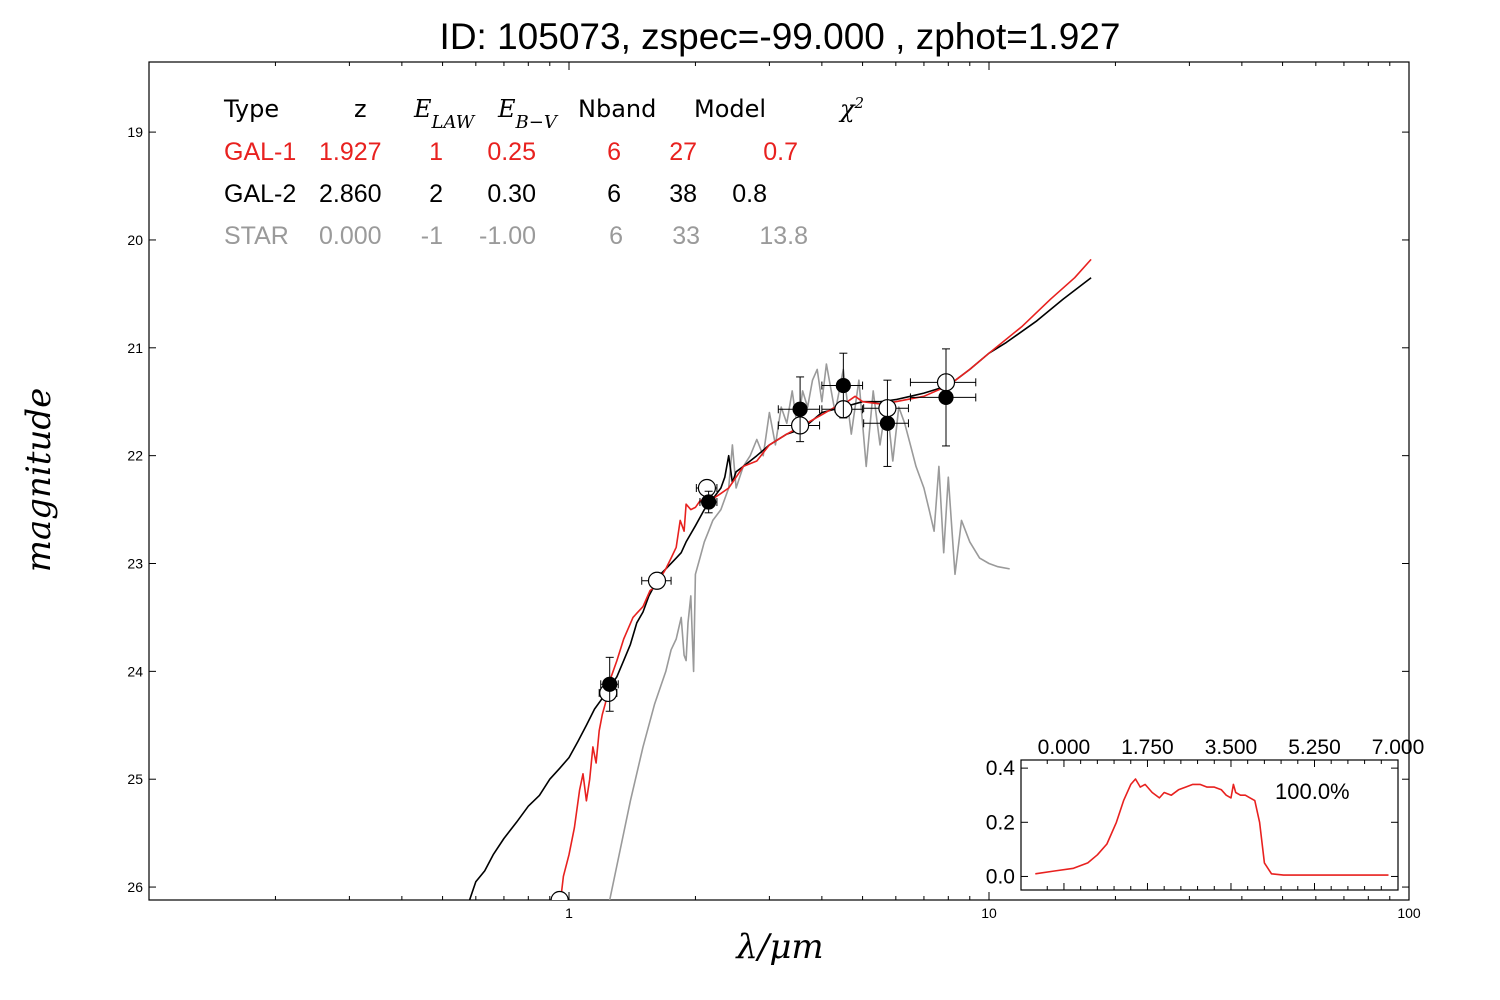 The height and width of the screenshot is (1000, 1500). Describe the element at coordinates (350, 236) in the screenshot. I see `table-cell-z: 0.000` at that location.